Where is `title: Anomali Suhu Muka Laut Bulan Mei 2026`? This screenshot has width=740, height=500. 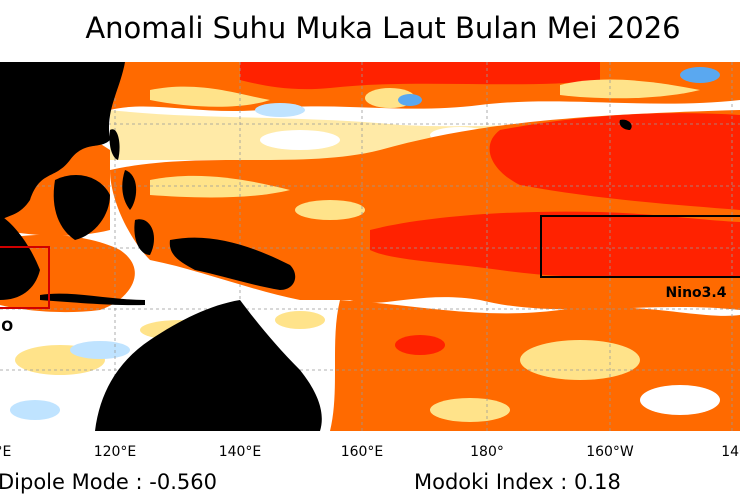
title: Anomali Suhu Muka Laut Bulan Mei 2026 is located at coordinates (382, 28).